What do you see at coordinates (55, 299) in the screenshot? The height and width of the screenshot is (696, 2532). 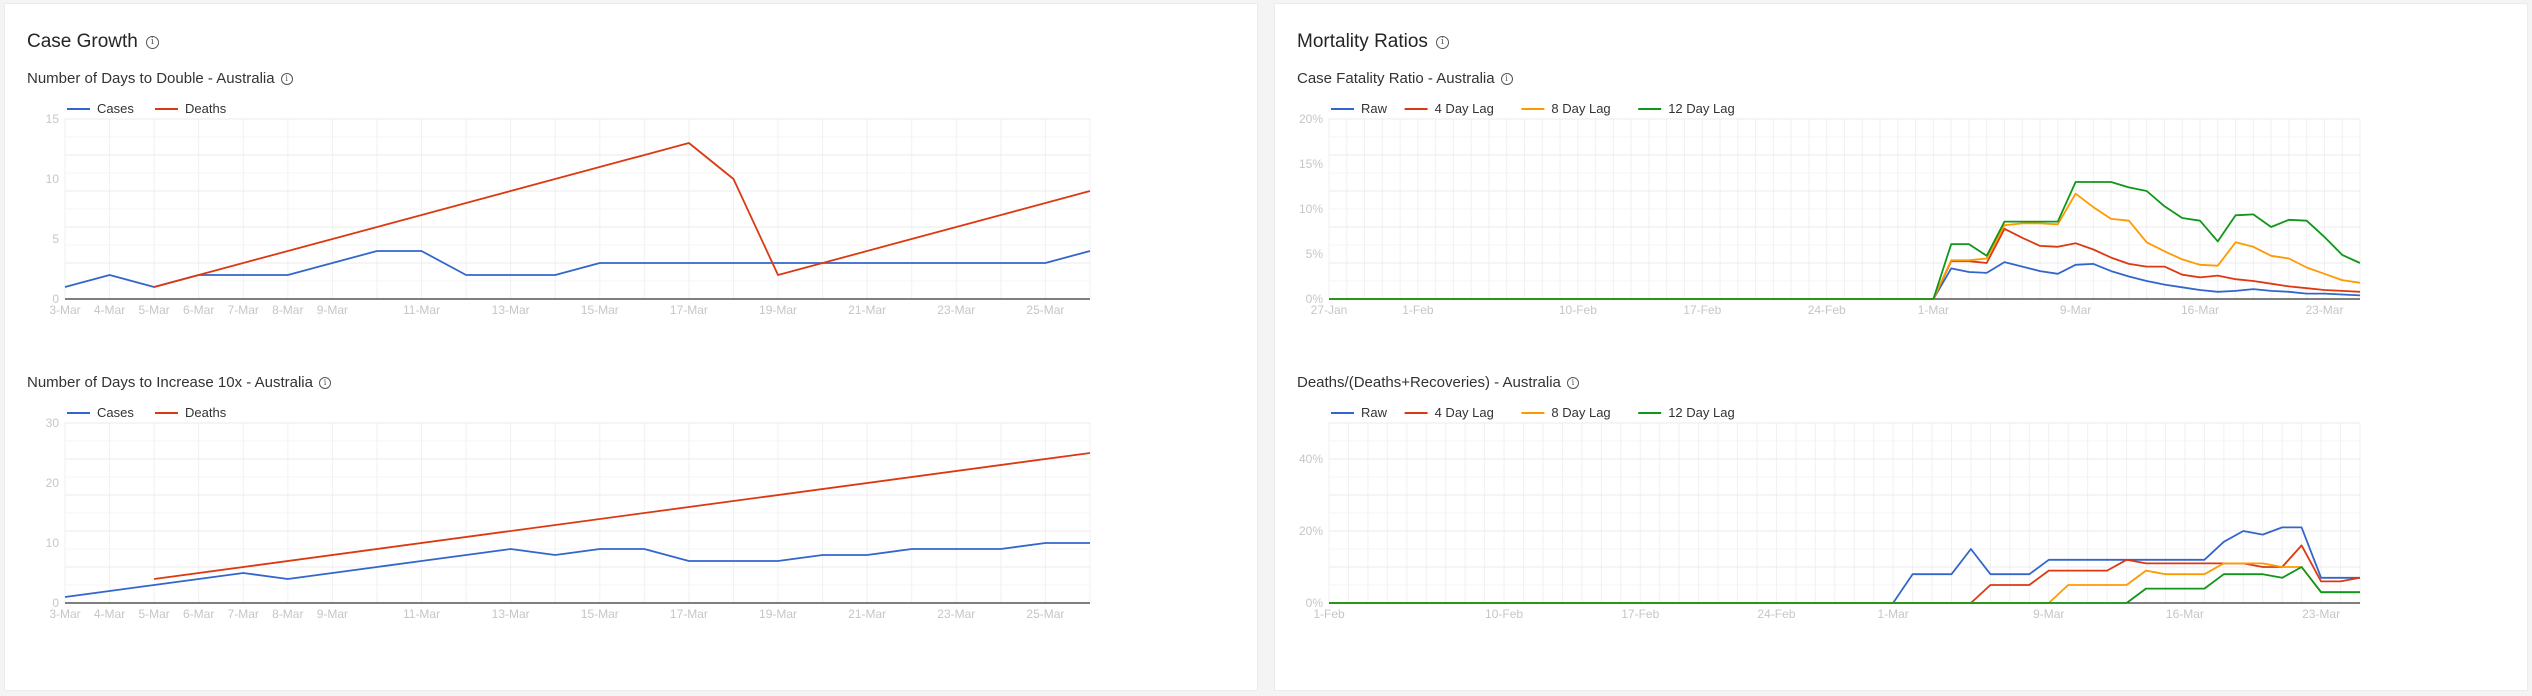 I see `y-tick-label: 0` at bounding box center [55, 299].